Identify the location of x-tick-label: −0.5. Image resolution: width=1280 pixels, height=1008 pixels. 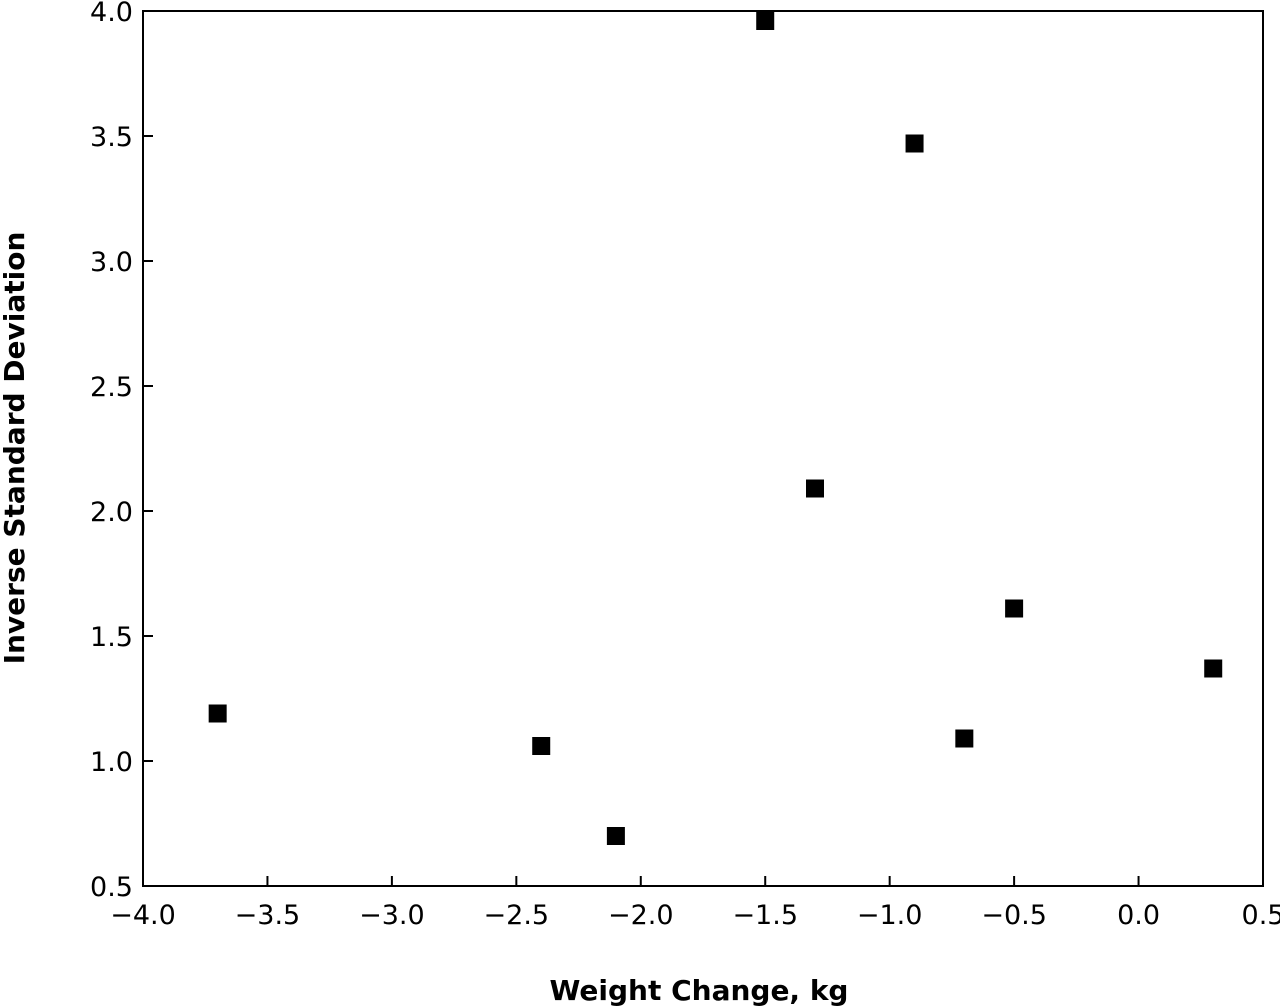
(1014, 915).